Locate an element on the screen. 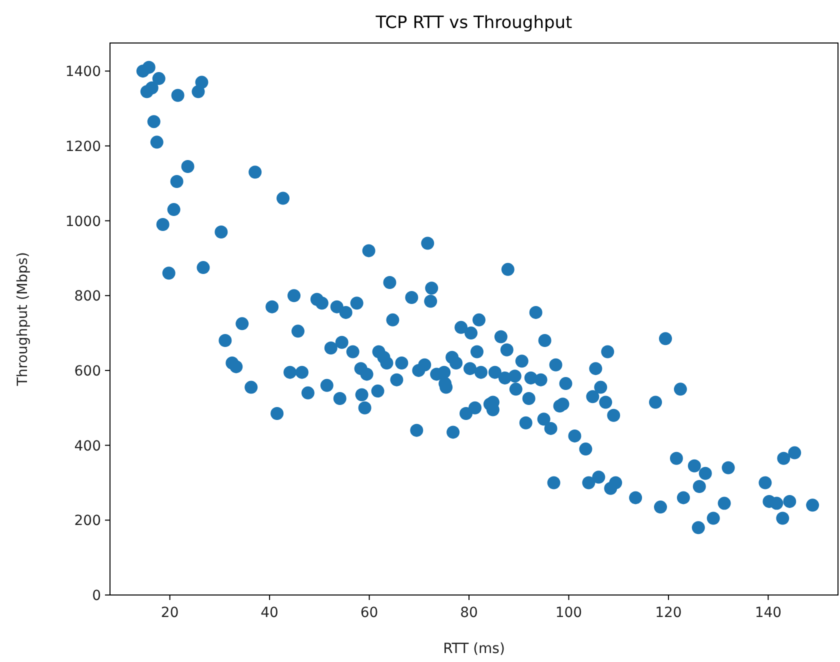  x-axis-title: RTT (ms) is located at coordinates (474, 649).